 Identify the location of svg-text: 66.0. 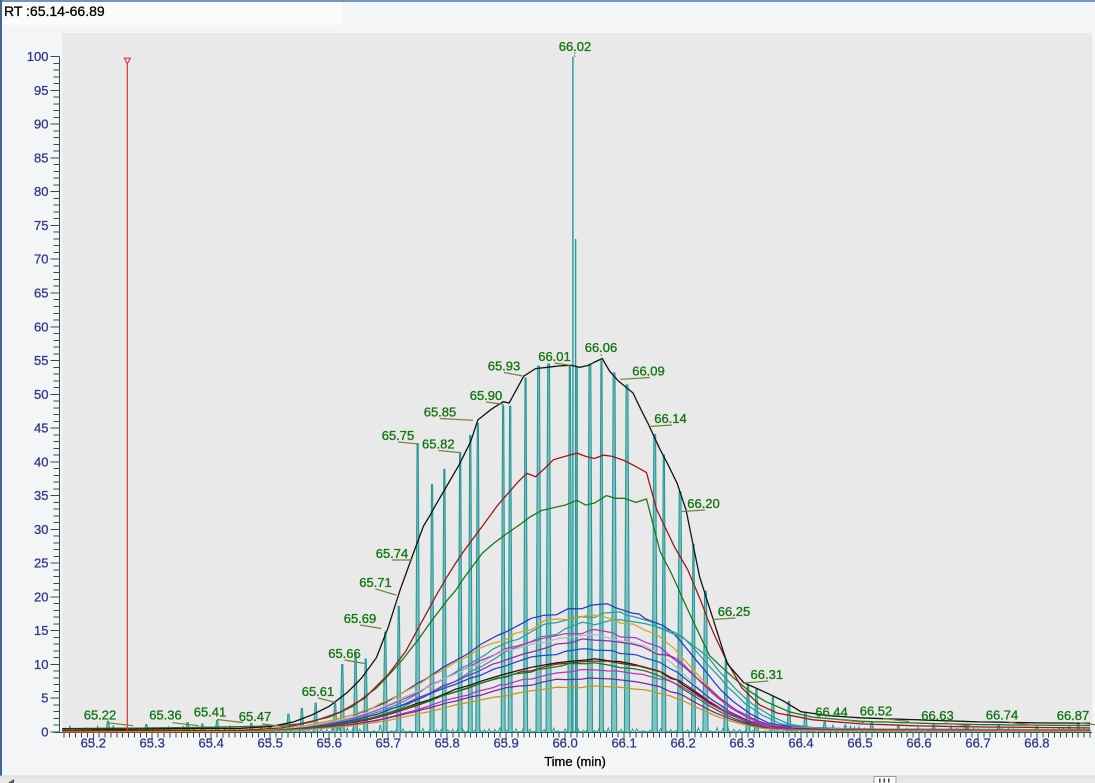
(564, 743).